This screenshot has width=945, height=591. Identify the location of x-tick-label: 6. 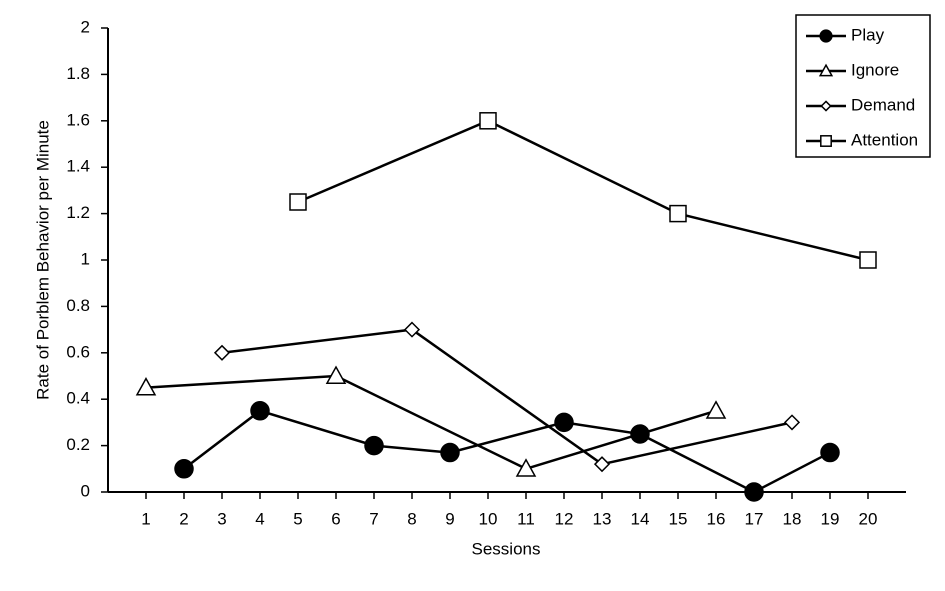
(335, 518).